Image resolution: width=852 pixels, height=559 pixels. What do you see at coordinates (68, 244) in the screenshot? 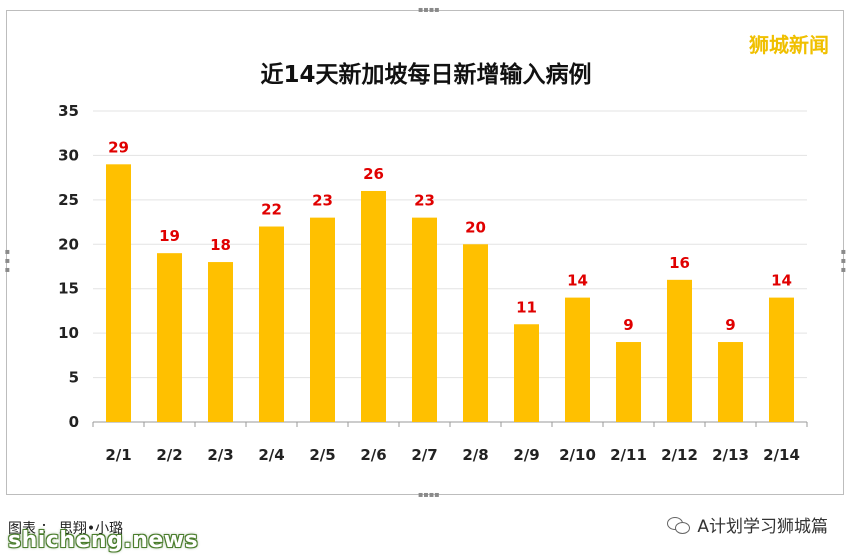
I see `y-tick-label: 20` at bounding box center [68, 244].